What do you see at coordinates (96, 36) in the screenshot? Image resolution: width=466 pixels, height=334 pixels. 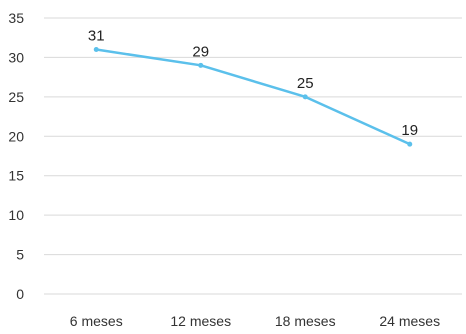 I see `data-label-0: 31` at bounding box center [96, 36].